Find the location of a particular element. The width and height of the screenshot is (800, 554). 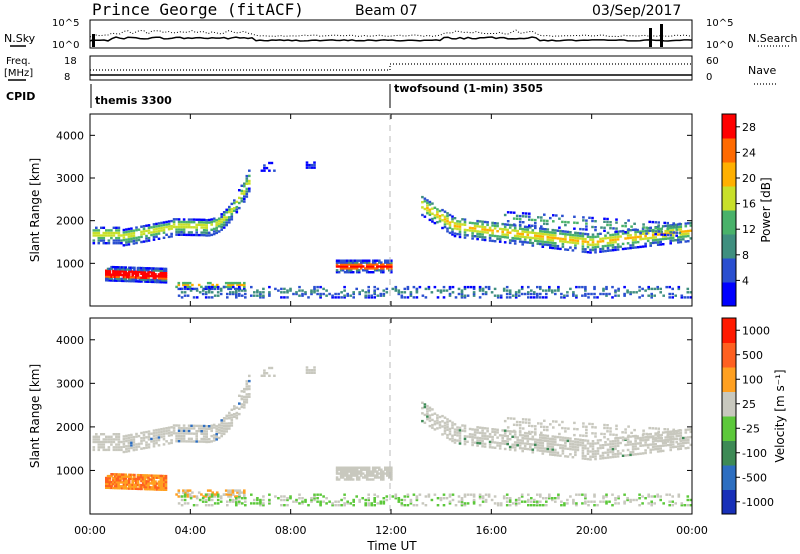

nsky-traces is located at coordinates (391, 35).